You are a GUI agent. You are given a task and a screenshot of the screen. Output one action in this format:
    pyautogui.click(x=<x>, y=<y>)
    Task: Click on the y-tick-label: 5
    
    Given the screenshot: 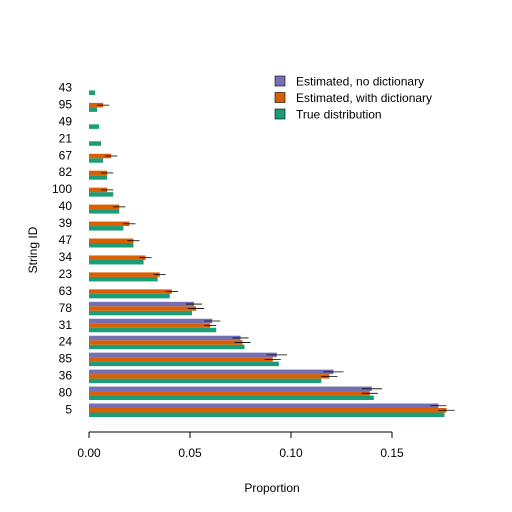 What is the action you would take?
    pyautogui.click(x=68, y=410)
    